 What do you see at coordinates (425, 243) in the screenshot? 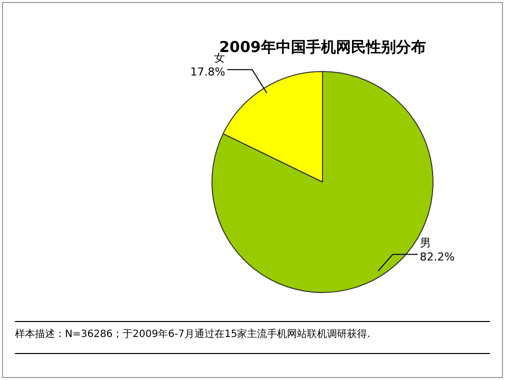
I see `slice-label: 男` at bounding box center [425, 243].